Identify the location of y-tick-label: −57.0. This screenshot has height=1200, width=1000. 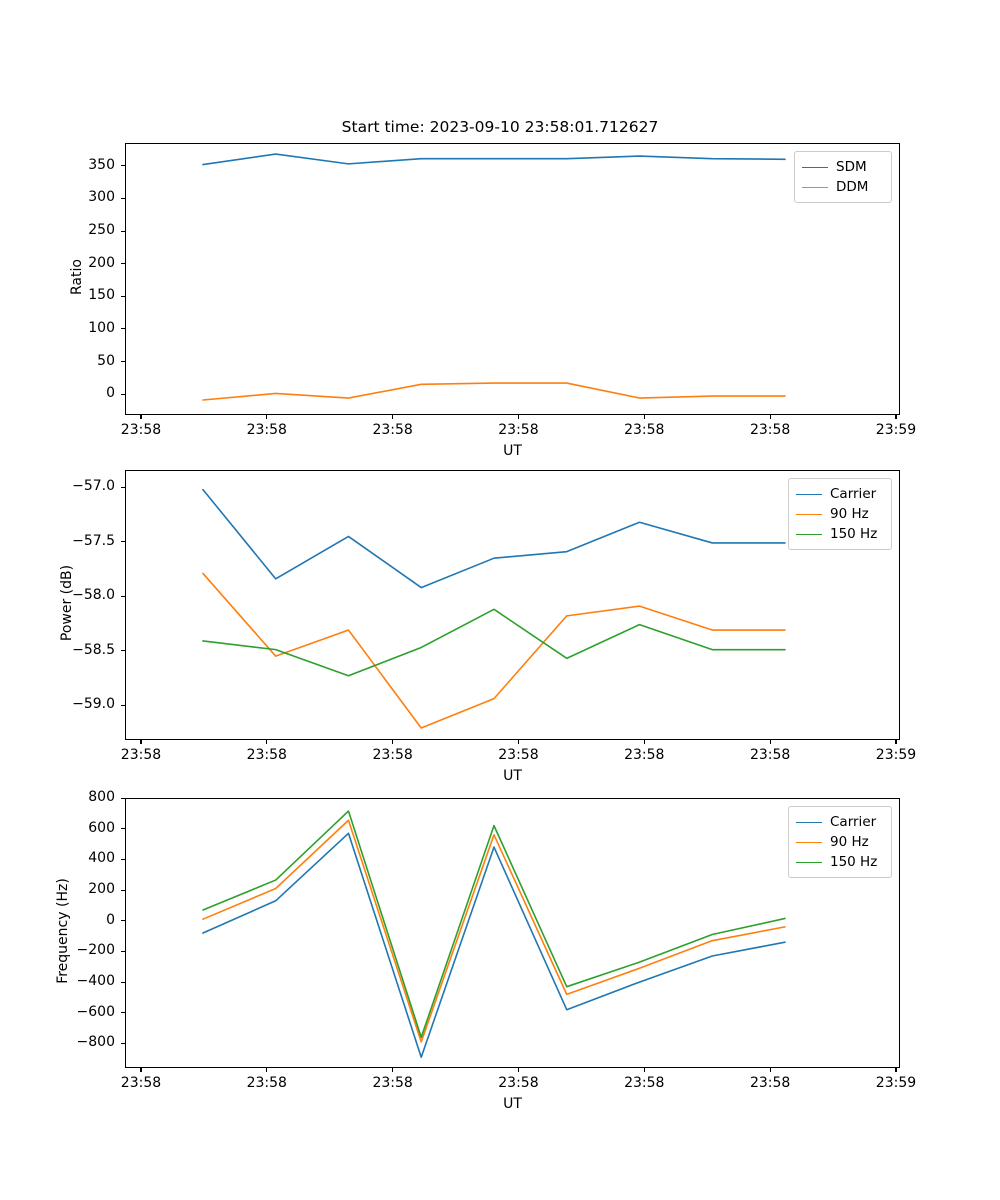
(93, 486).